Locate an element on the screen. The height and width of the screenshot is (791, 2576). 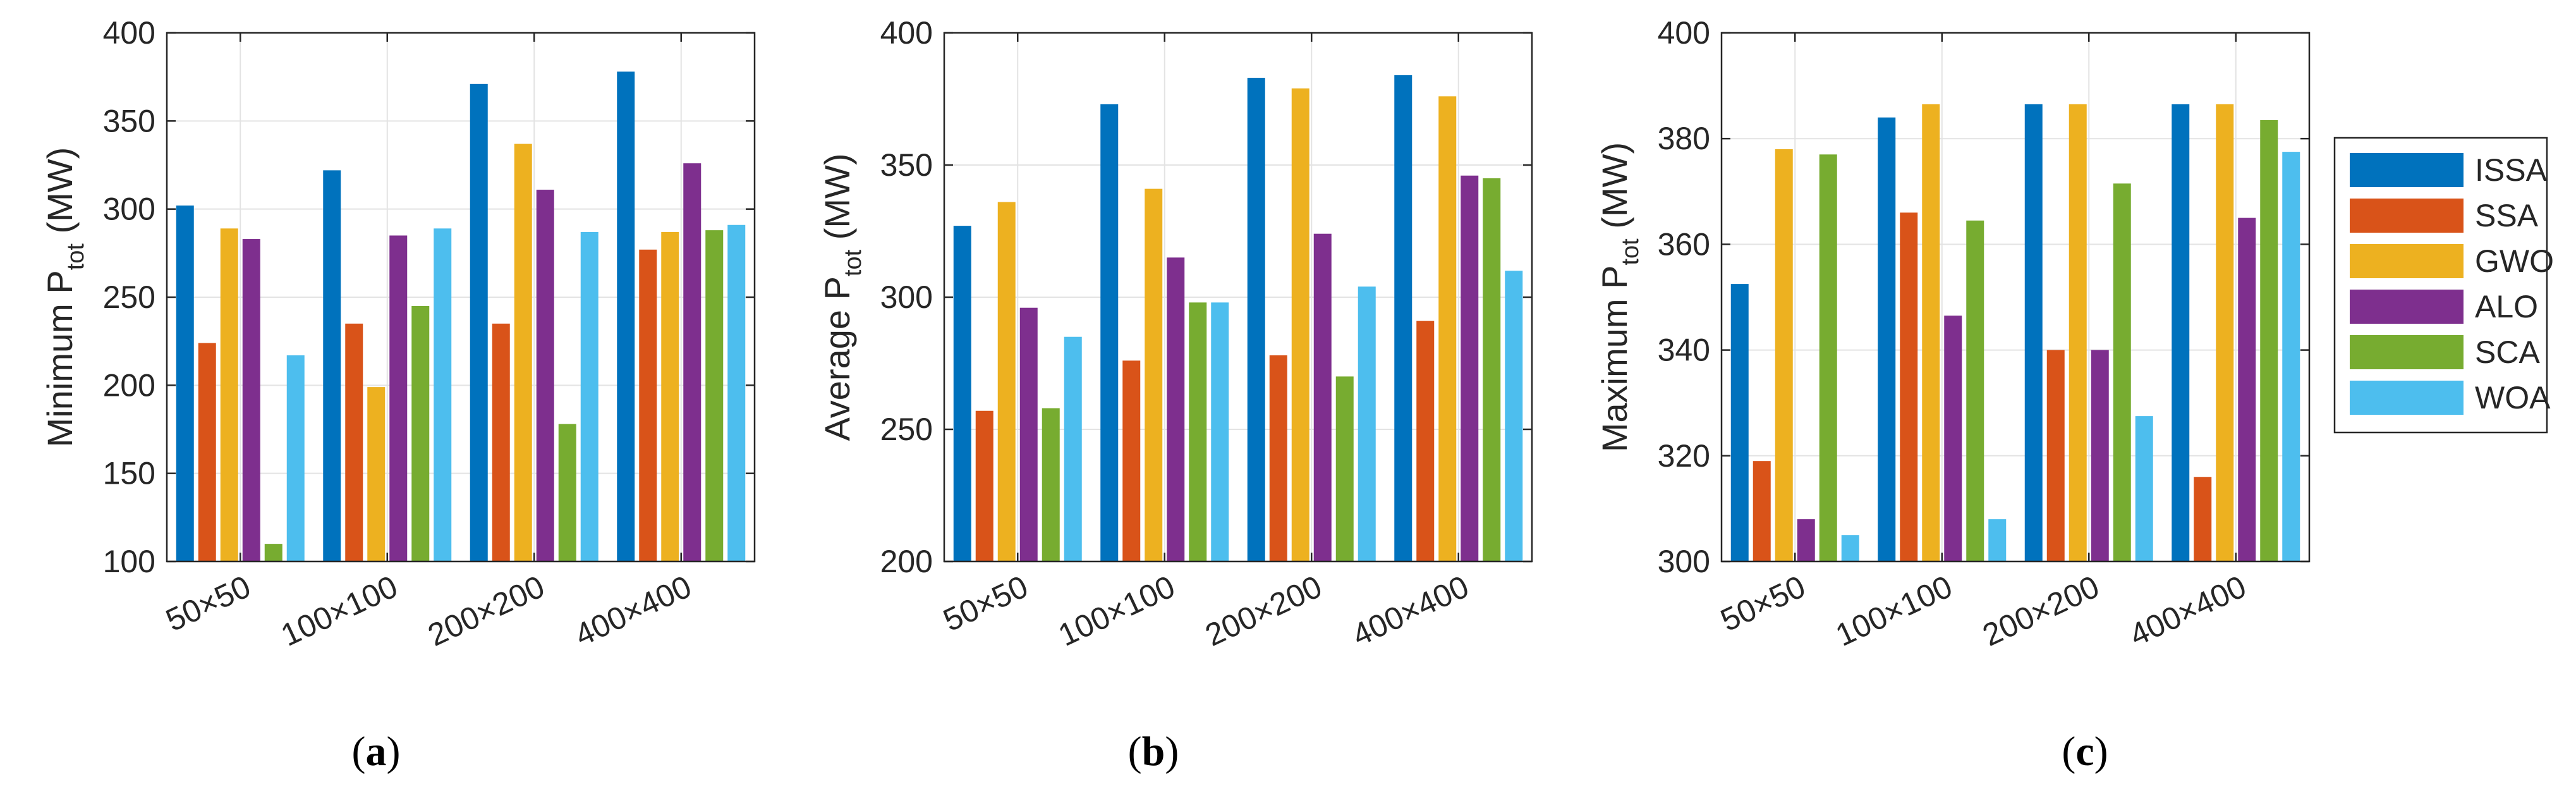
legend-swatch-issa is located at coordinates (2407, 170).